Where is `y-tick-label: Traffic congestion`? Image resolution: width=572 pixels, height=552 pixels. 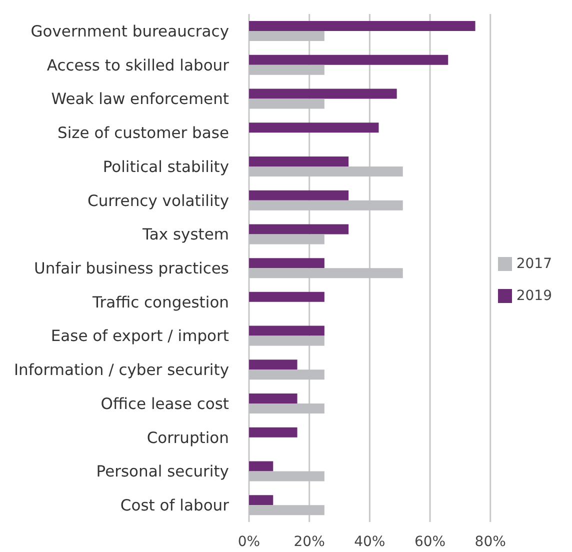
y-tick-label: Traffic congestion is located at coordinates (160, 302).